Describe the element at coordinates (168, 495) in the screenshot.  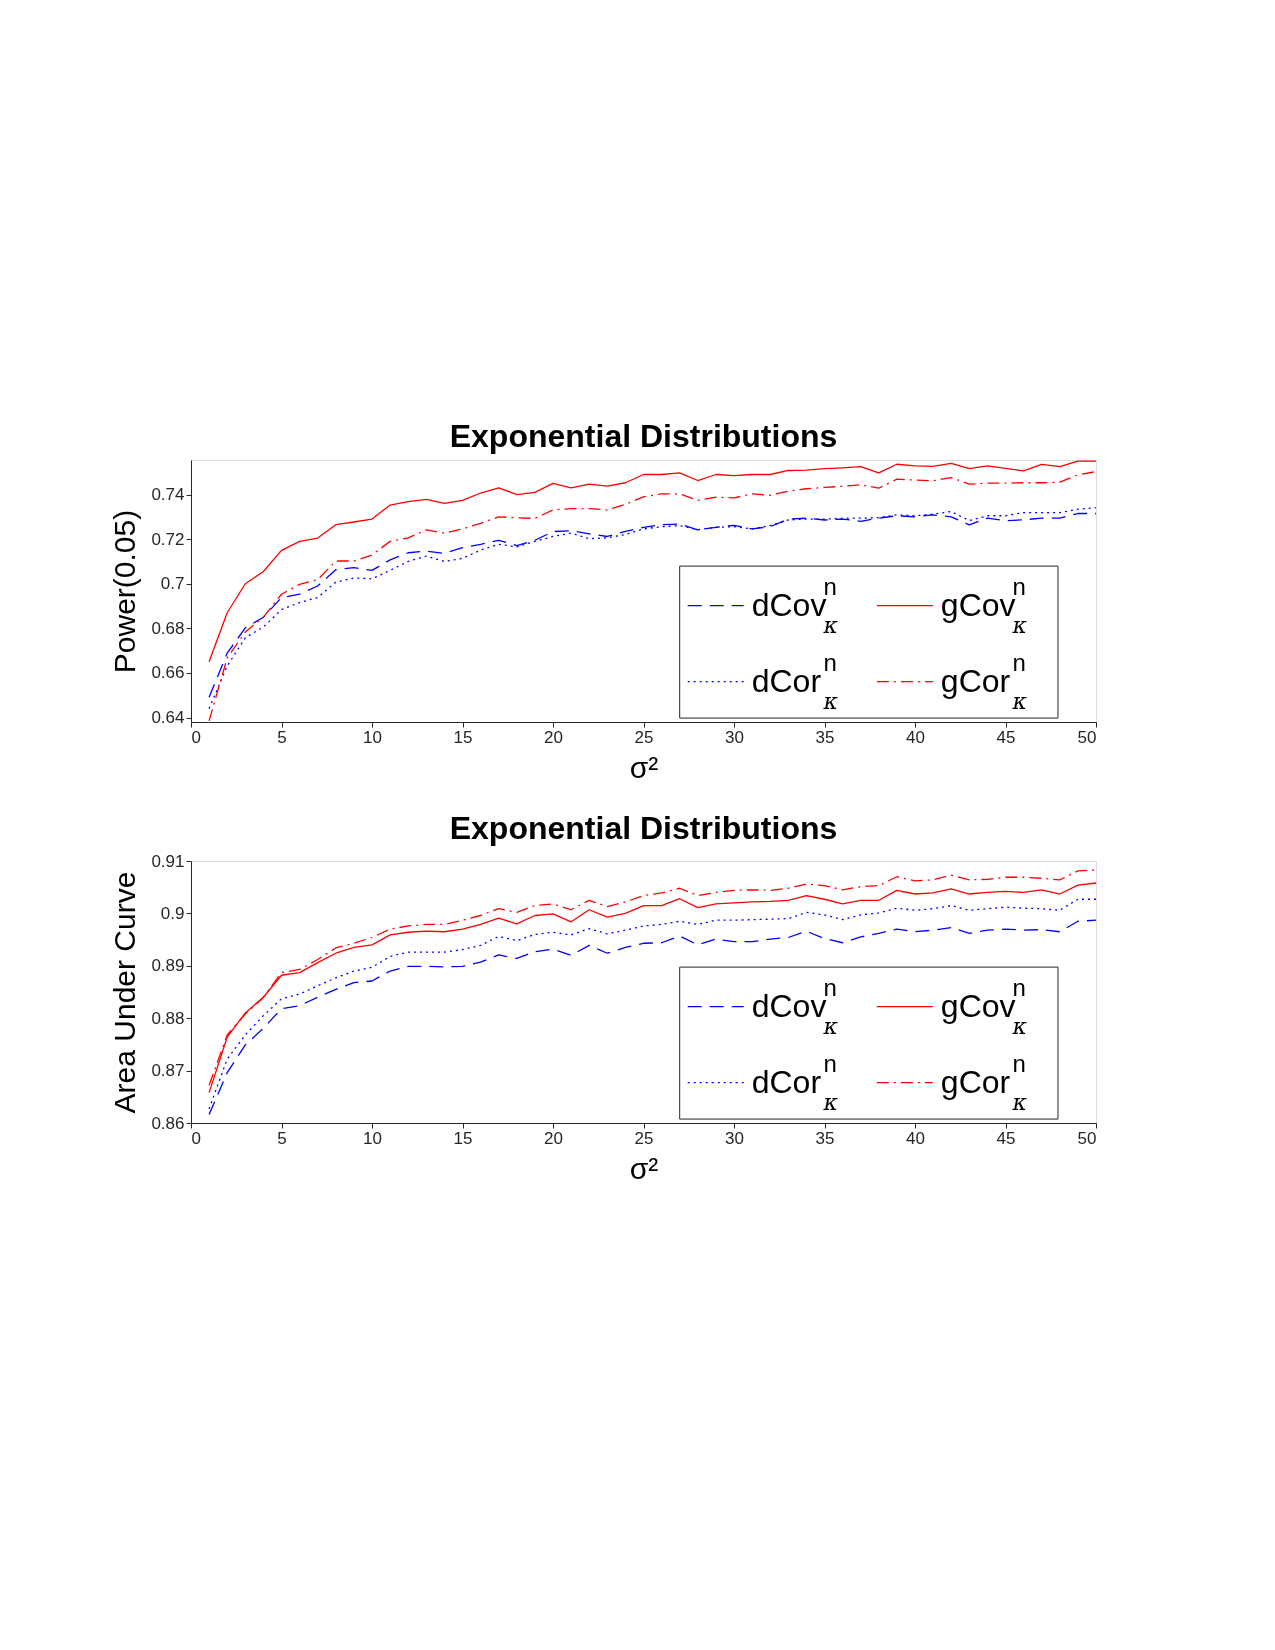
I see `y-tick-label: 0.74` at that location.